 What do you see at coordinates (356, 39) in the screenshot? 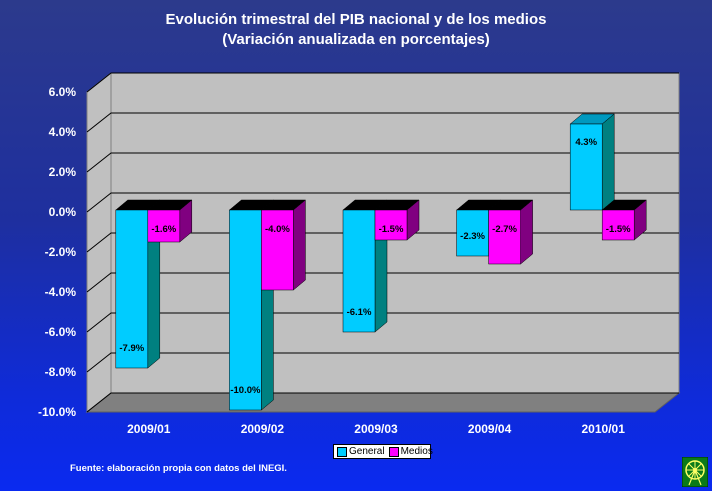
I see `chart-title-line2: (Variación anualizada en porcentajes)` at bounding box center [356, 39].